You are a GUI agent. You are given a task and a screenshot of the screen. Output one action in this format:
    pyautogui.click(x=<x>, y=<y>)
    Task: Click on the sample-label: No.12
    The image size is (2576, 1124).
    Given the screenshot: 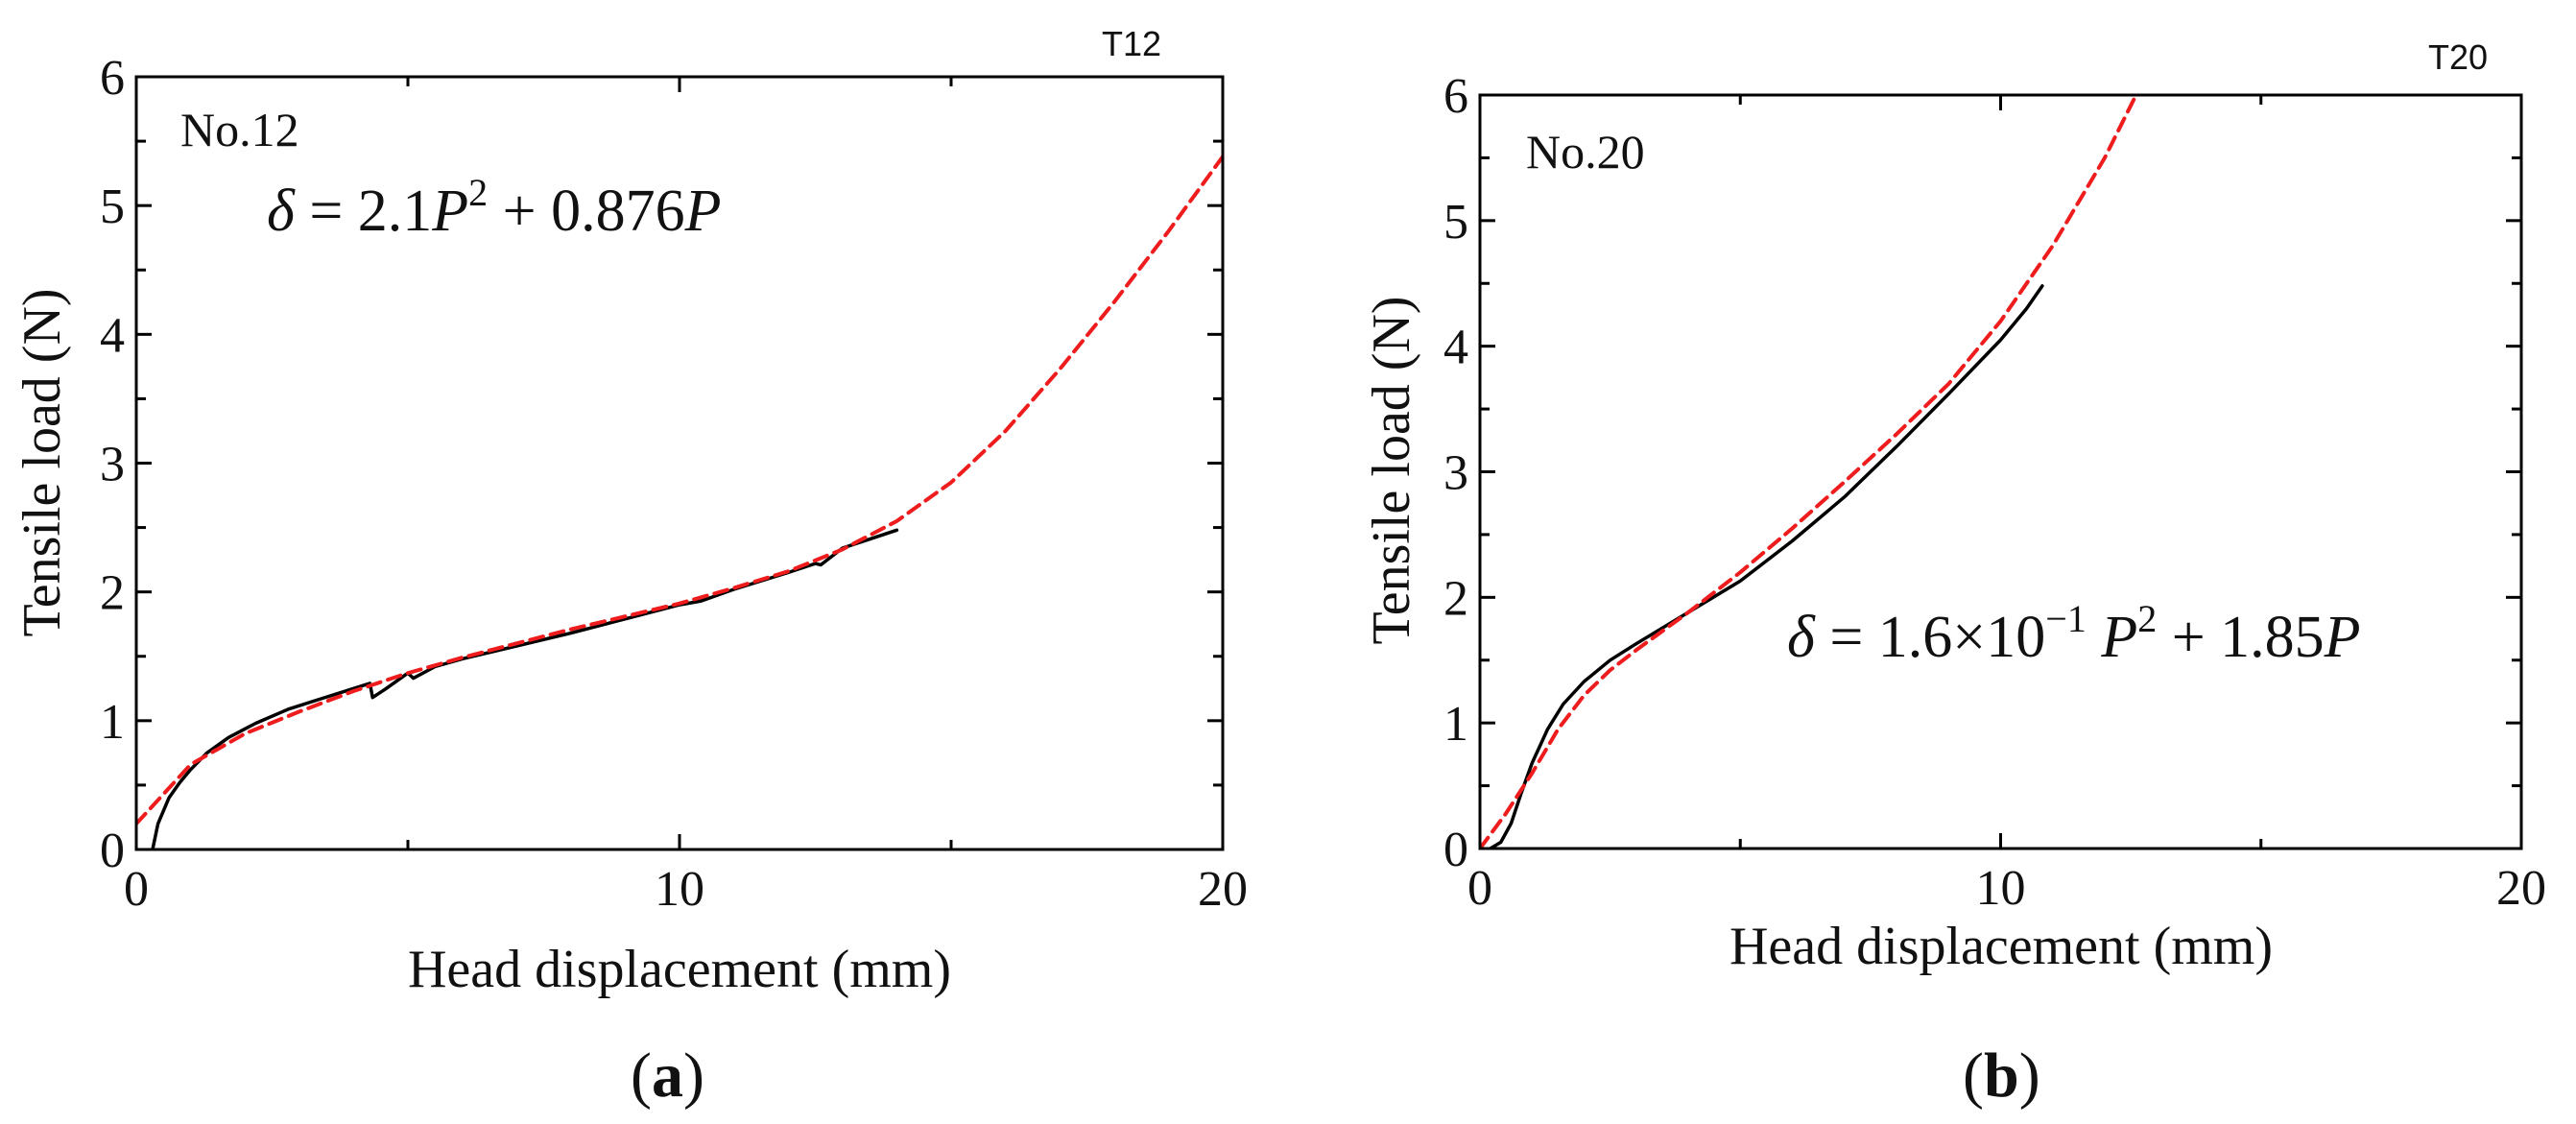 What is the action you would take?
    pyautogui.click(x=239, y=129)
    